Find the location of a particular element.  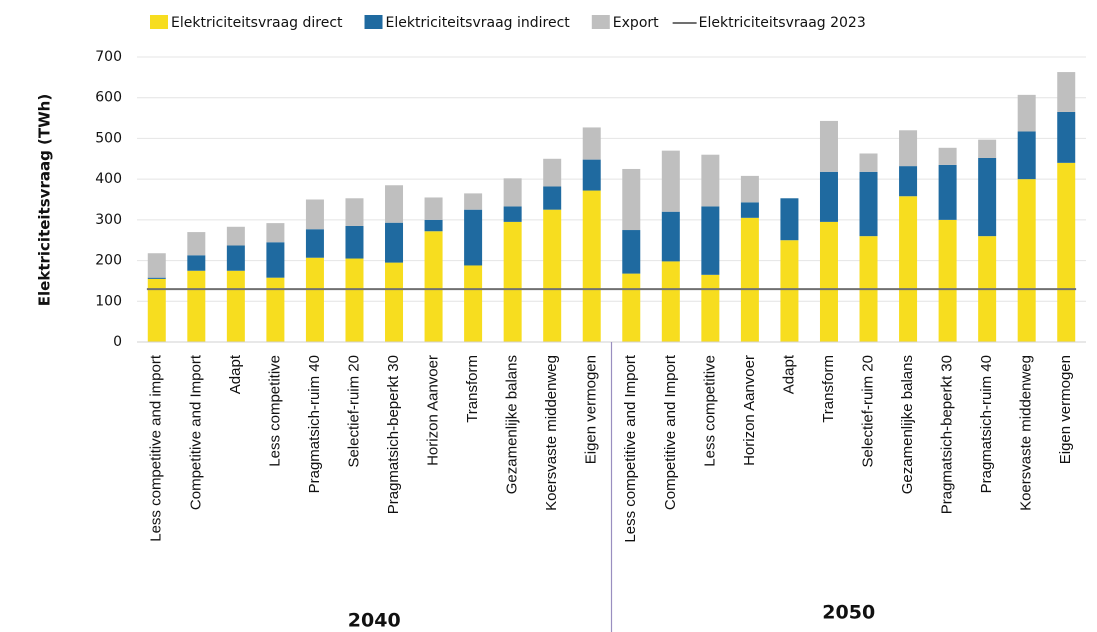

y-tick-label: 600 is located at coordinates (108, 98).